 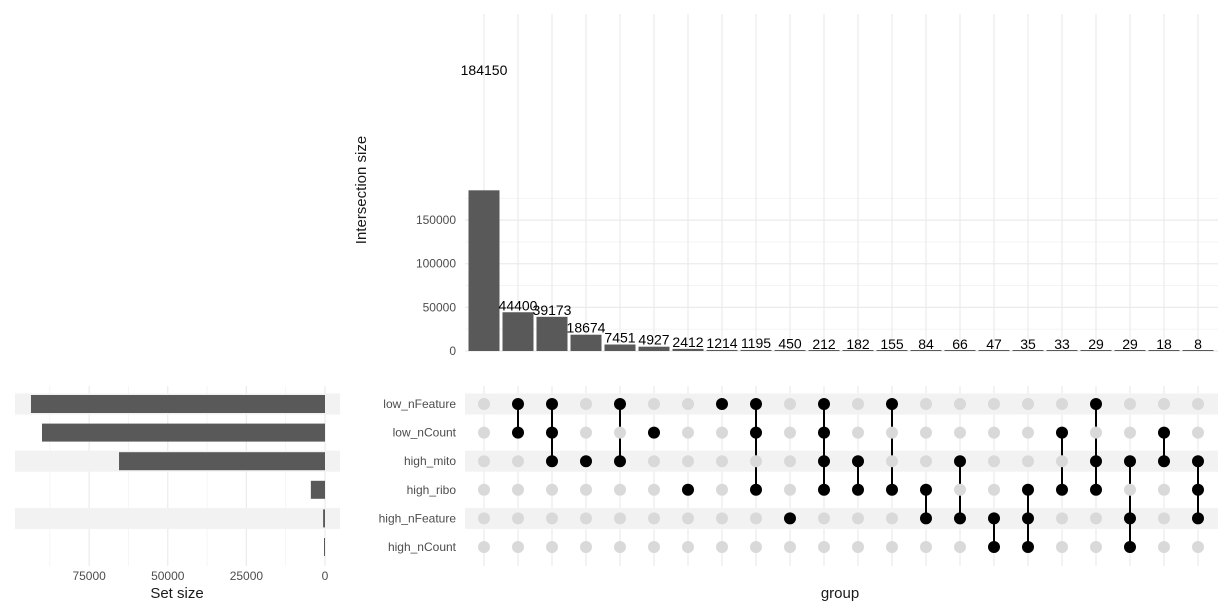 What do you see at coordinates (430, 461) in the screenshot?
I see `set-name-label: high_mito` at bounding box center [430, 461].